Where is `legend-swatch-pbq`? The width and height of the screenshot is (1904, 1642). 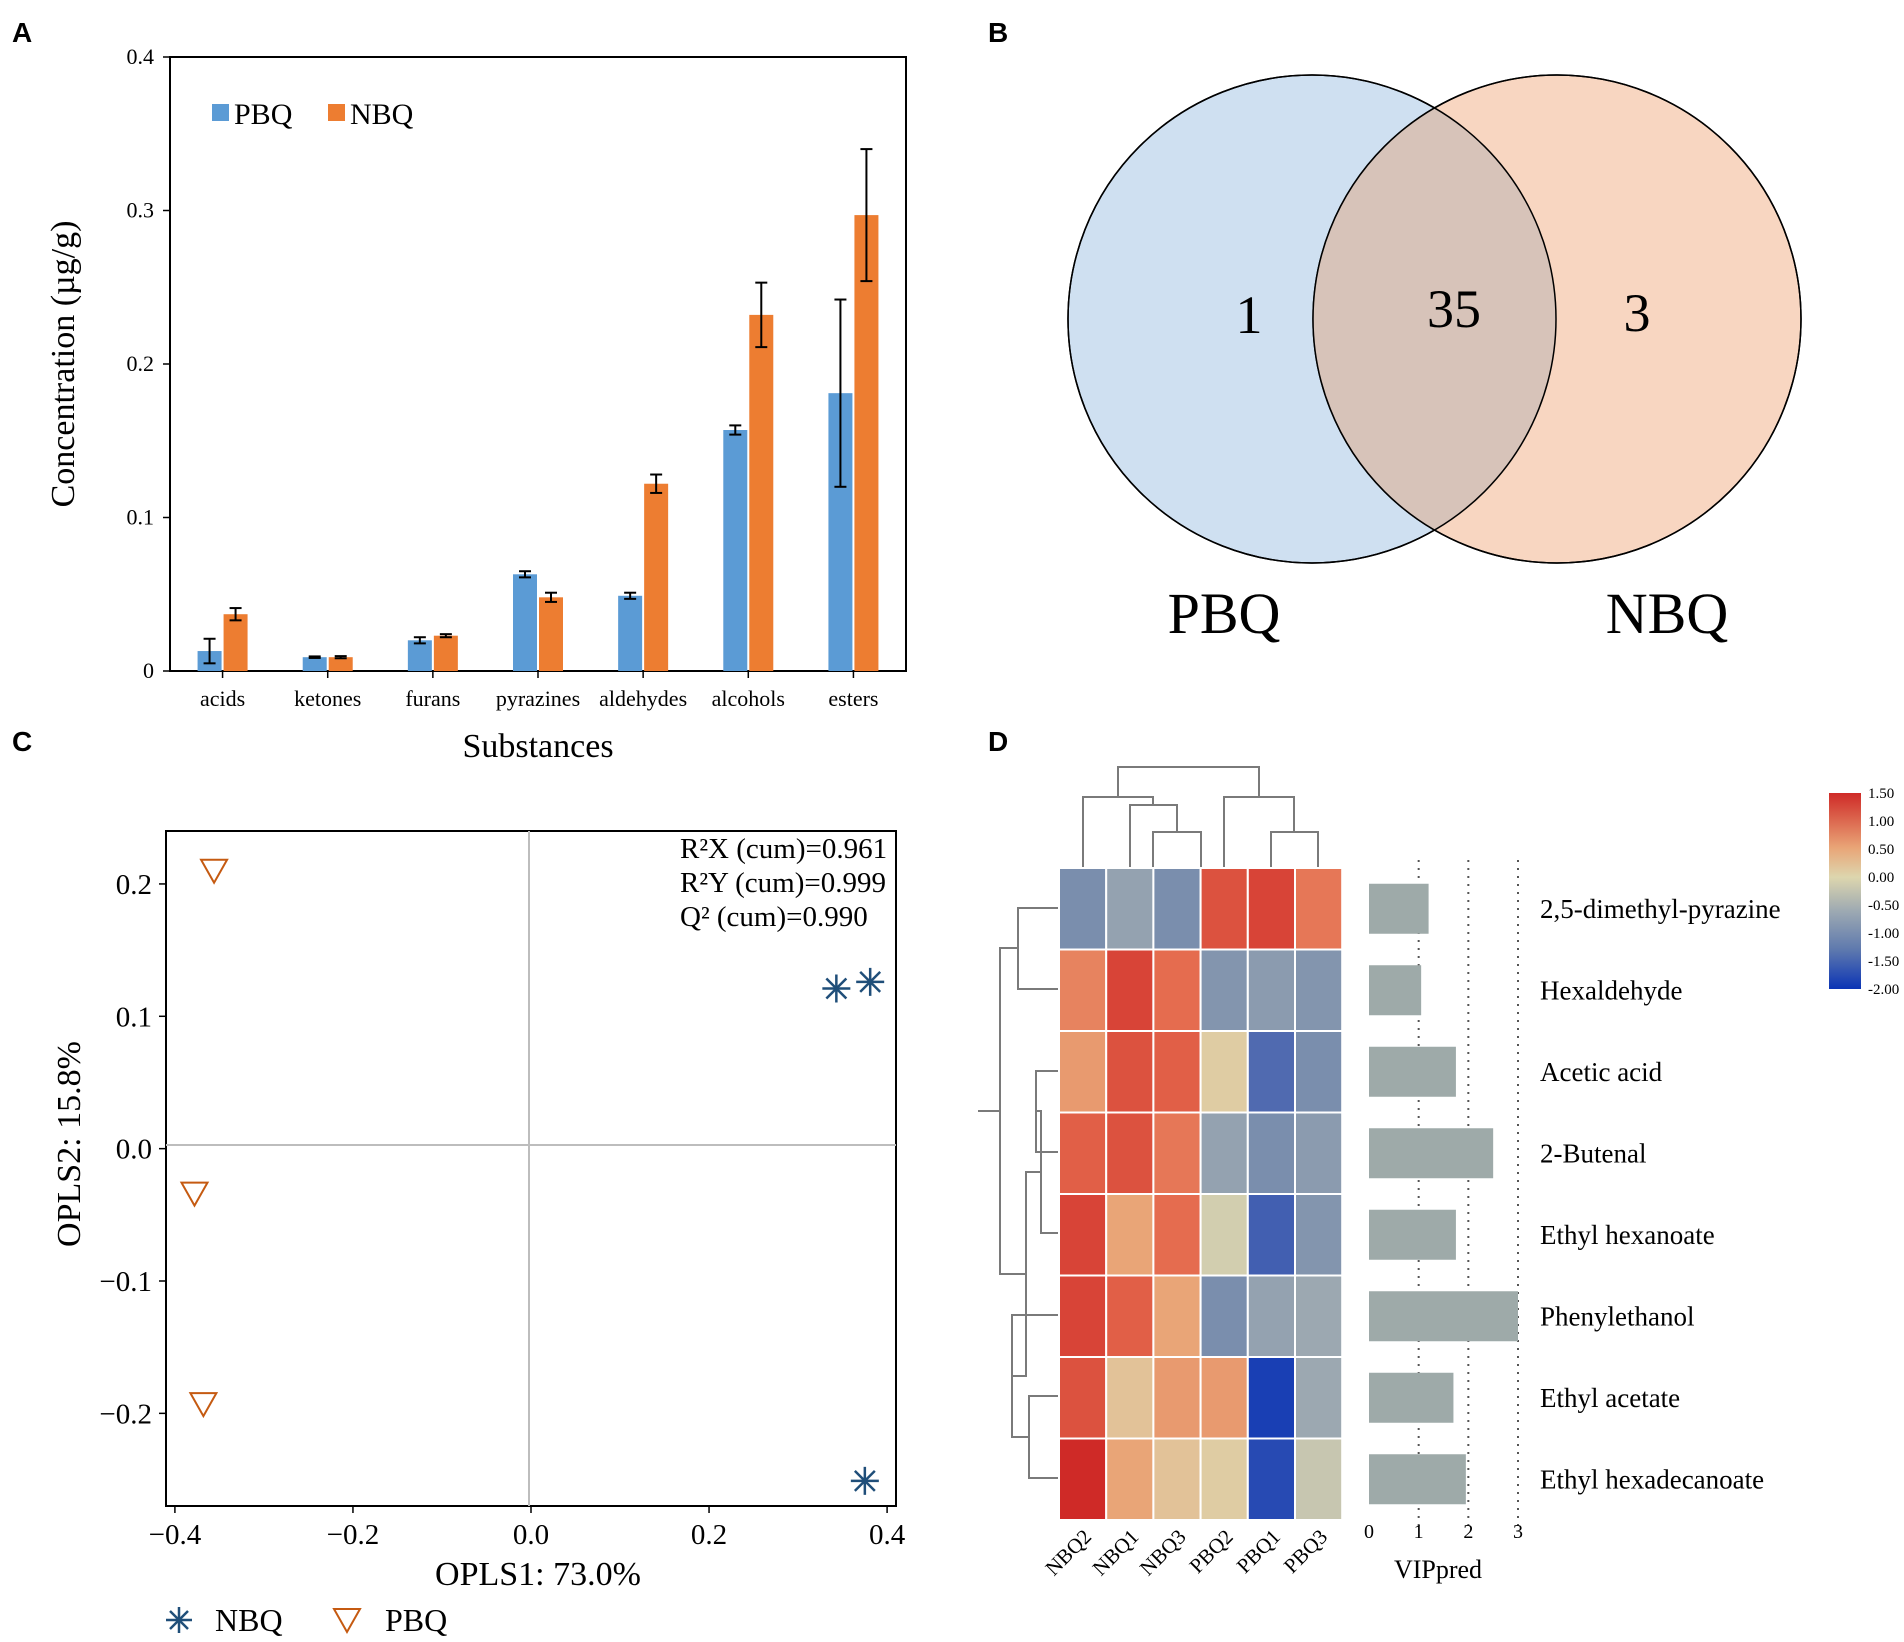 legend-swatch-pbq is located at coordinates (220, 112).